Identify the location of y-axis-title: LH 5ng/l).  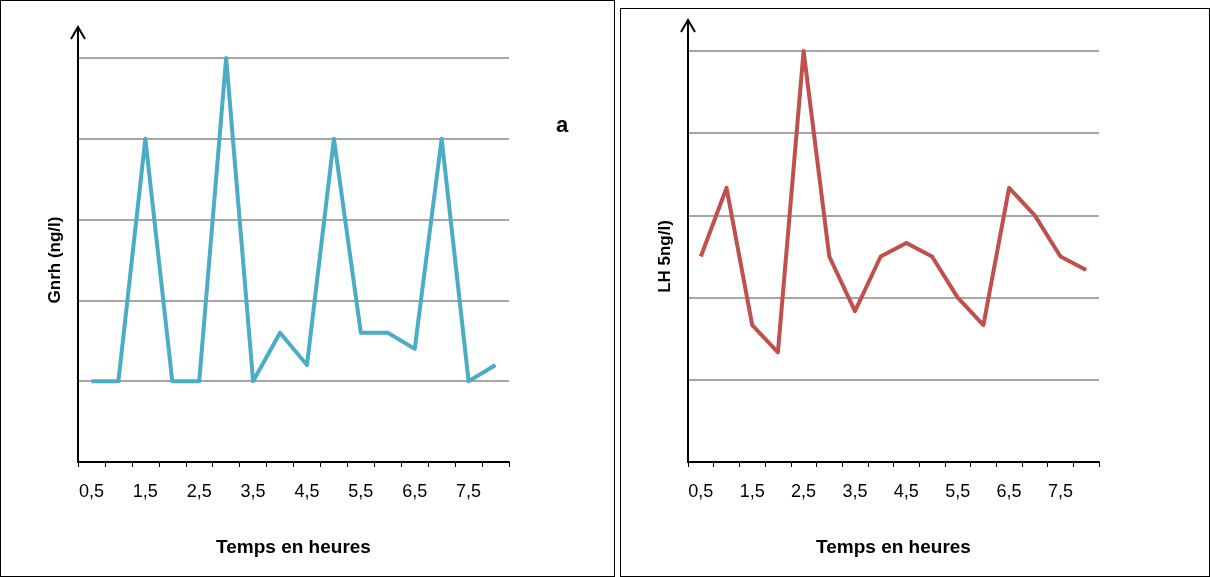
(664, 256).